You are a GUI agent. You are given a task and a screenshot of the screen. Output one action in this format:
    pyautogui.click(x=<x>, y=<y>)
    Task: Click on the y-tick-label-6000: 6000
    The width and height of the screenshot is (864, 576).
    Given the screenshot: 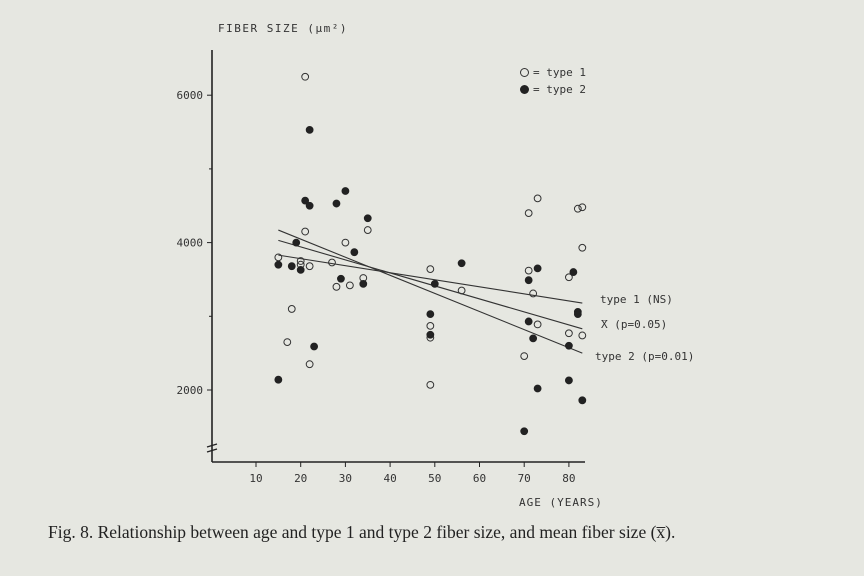 What is the action you would take?
    pyautogui.click(x=190, y=95)
    